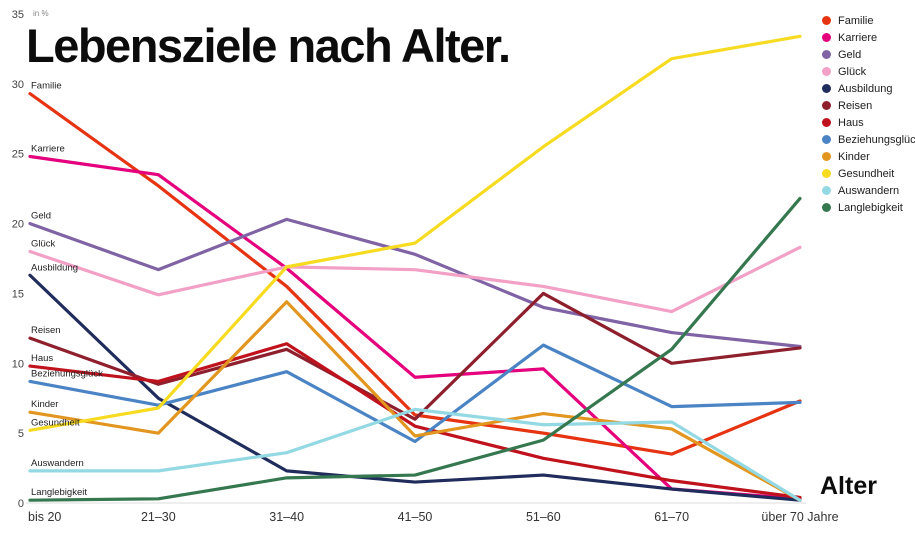 Image resolution: width=915 pixels, height=533 pixels. Describe the element at coordinates (46, 86) in the screenshot. I see `series-start-label: Familie` at that location.